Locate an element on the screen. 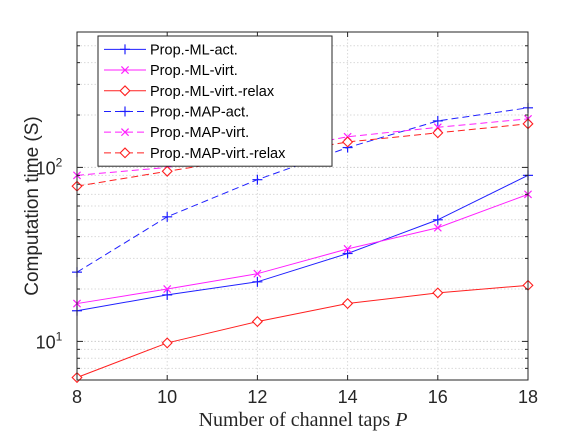  legend-entry: Prop.-MAP-virt.-relax is located at coordinates (195, 154).